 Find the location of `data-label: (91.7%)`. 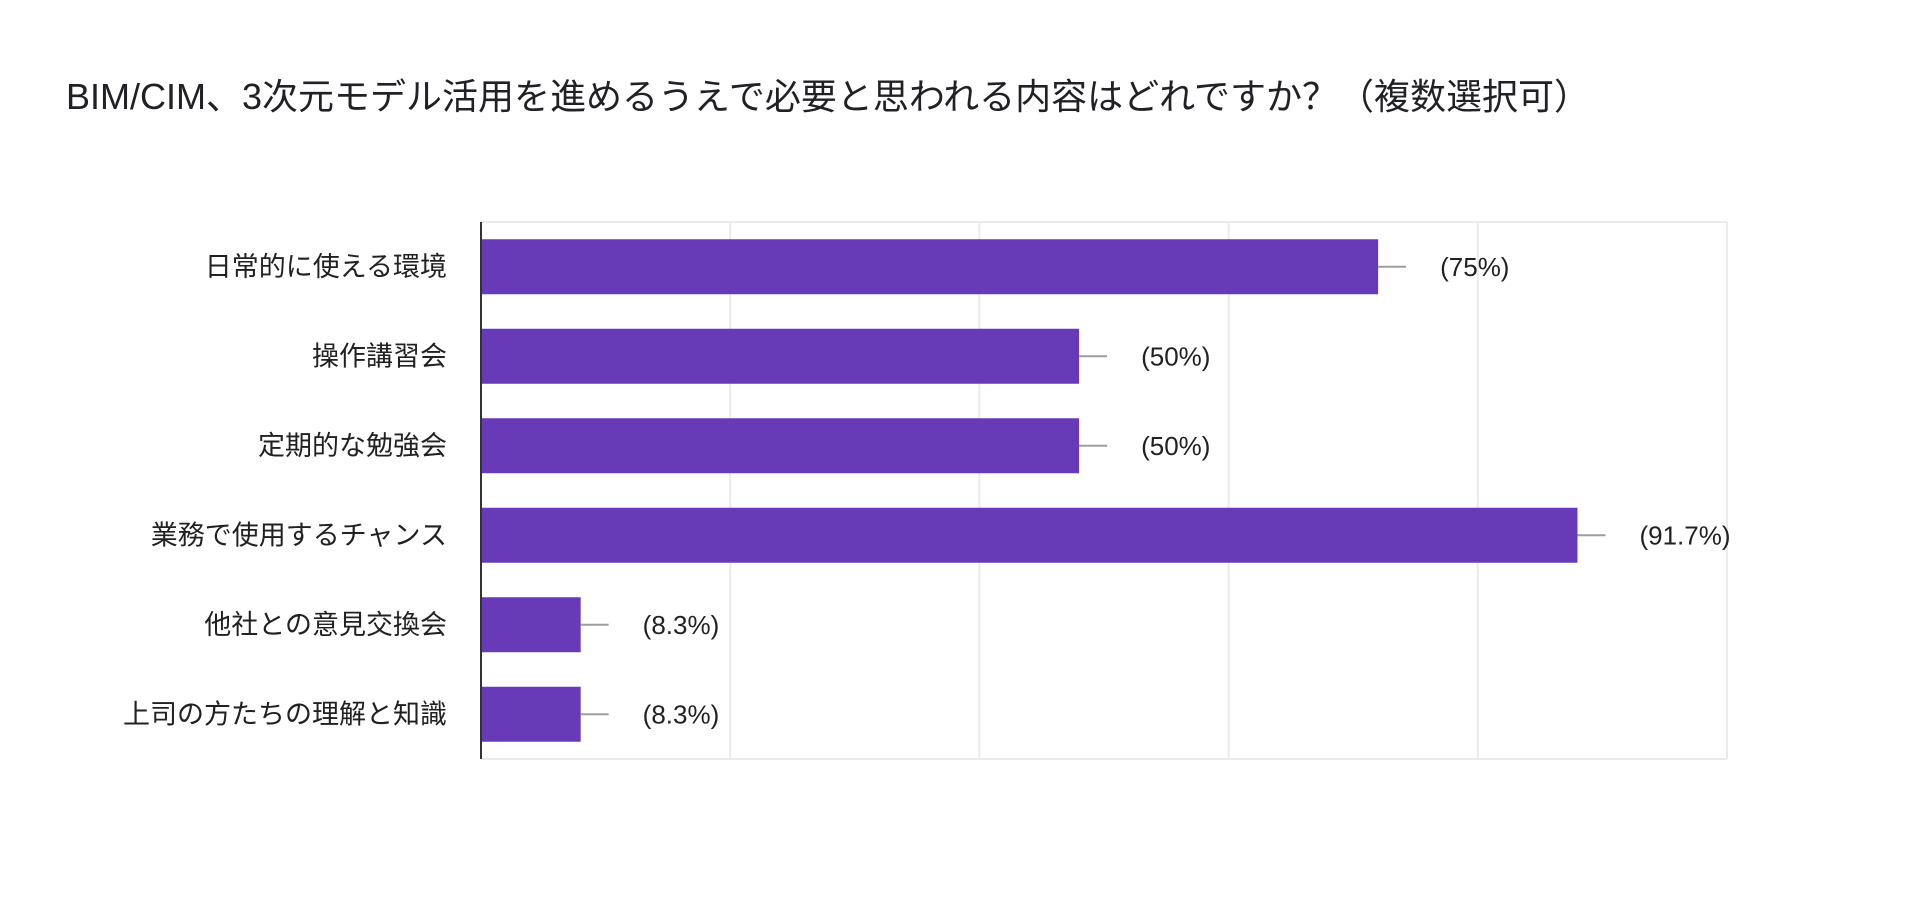

data-label: (91.7%) is located at coordinates (1684, 535).